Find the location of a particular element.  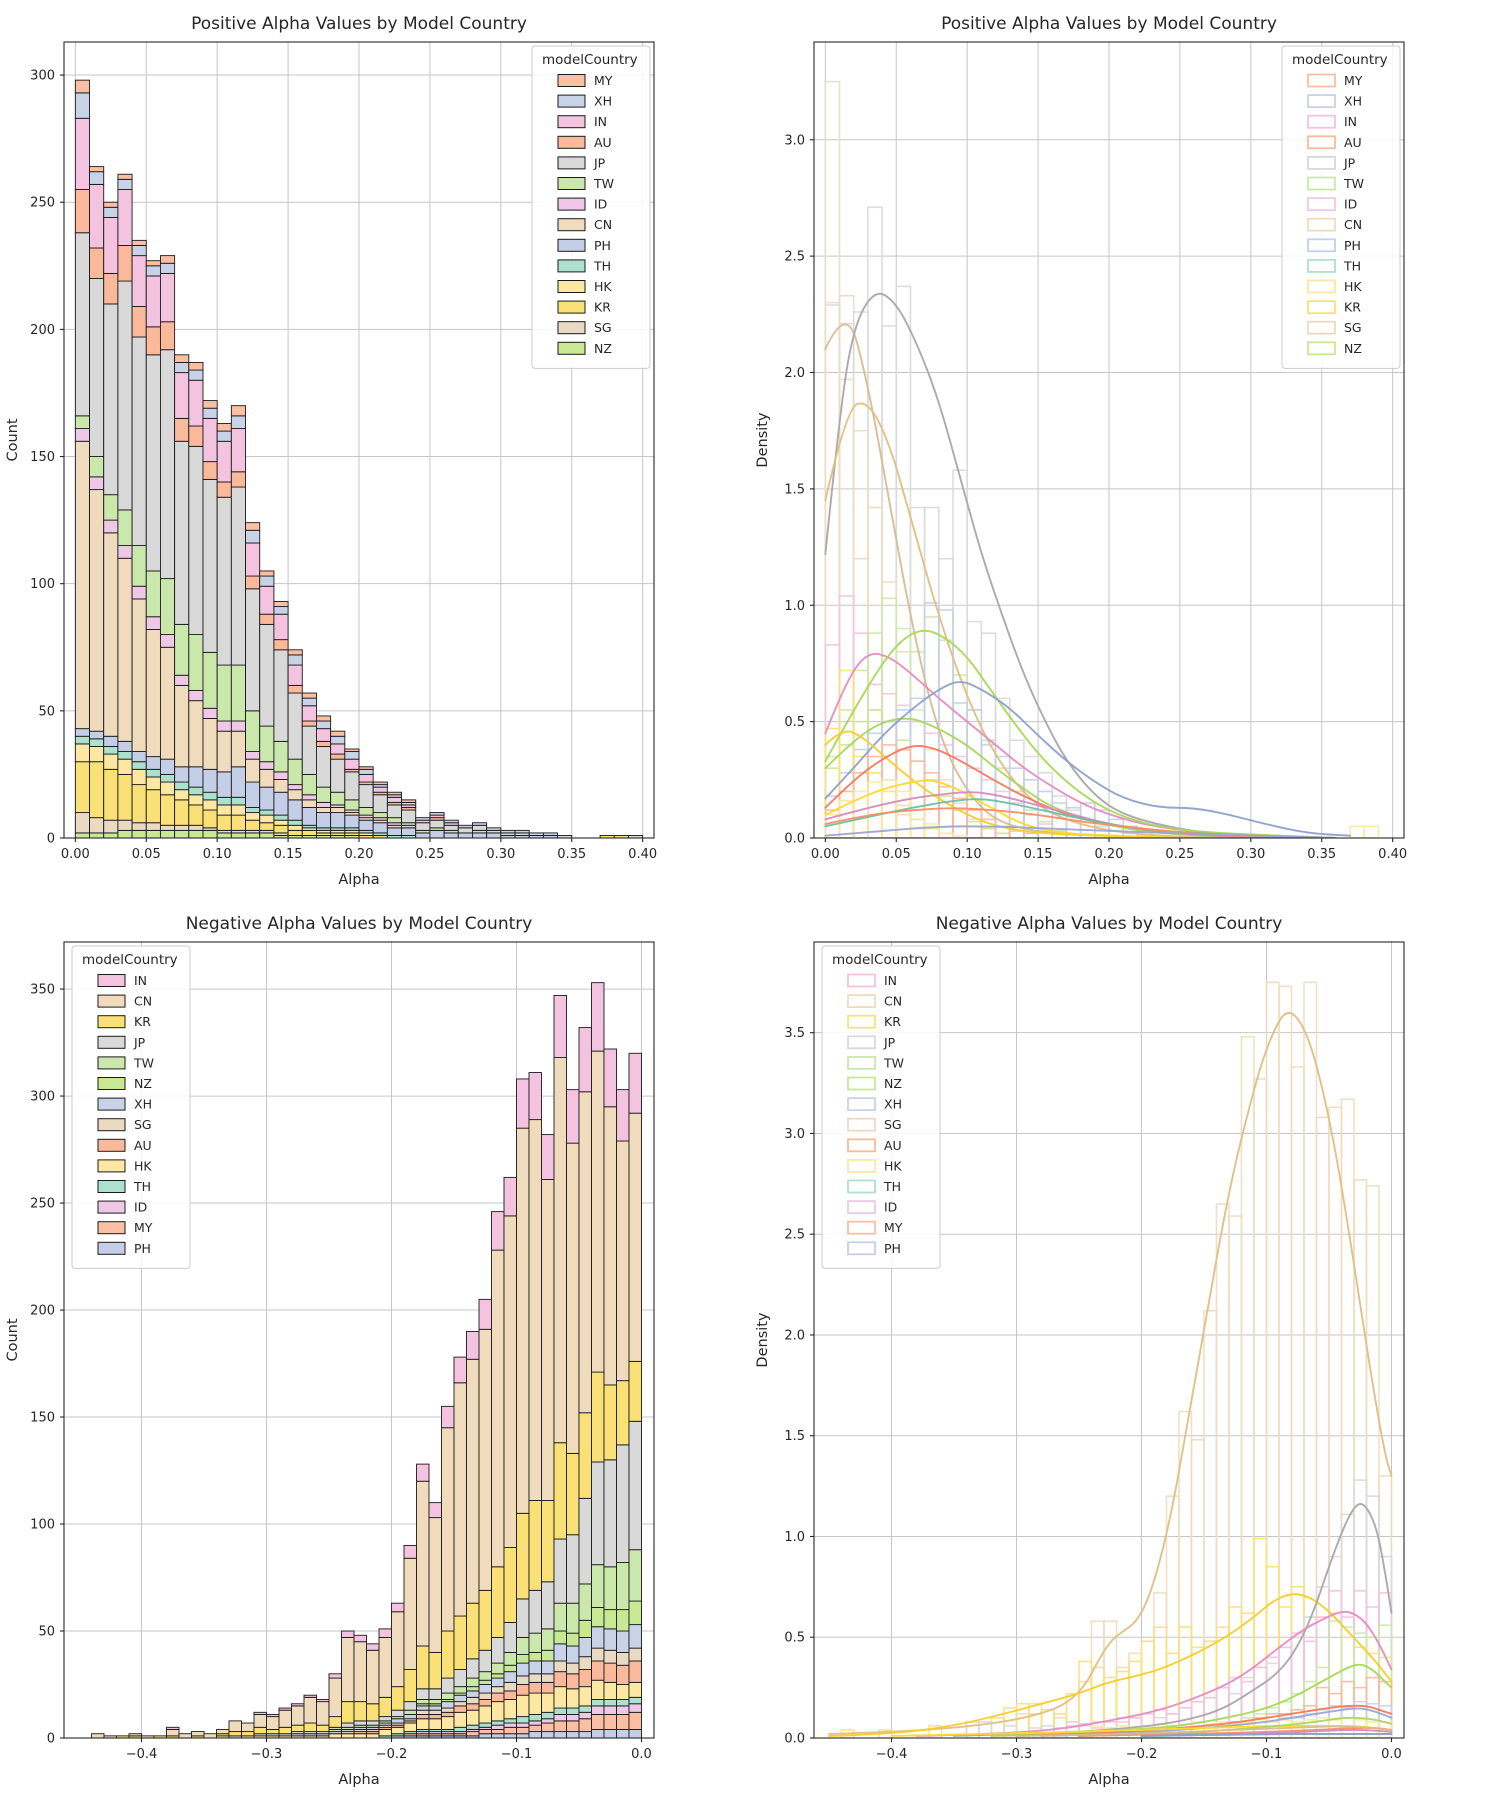

tick-label-y: 200 is located at coordinates (42, 1311).